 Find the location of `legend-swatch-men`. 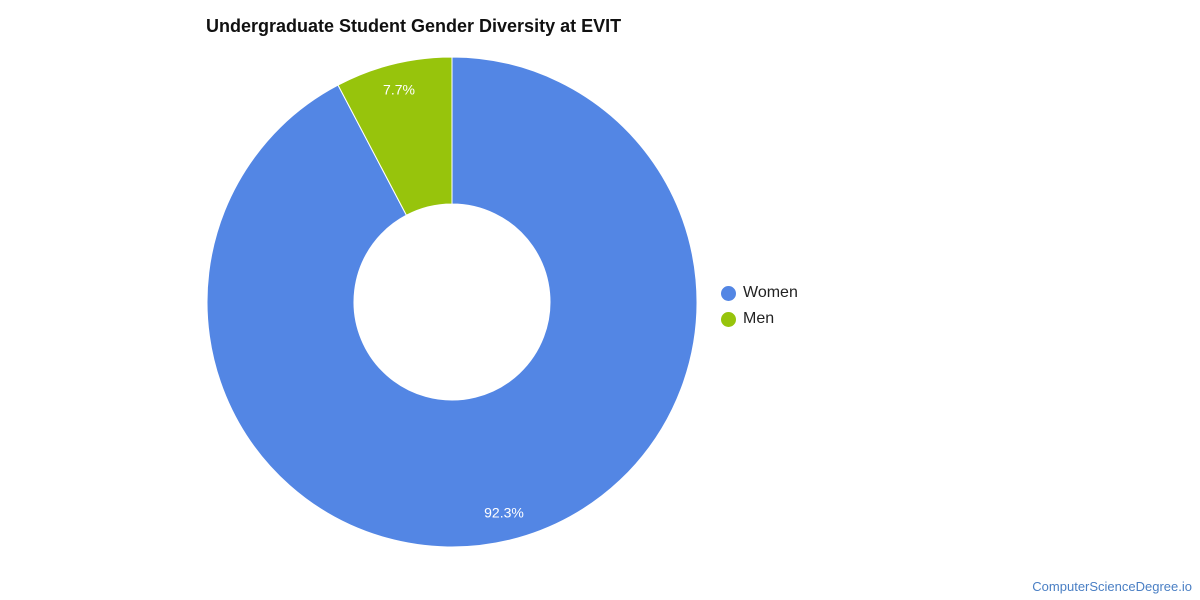

legend-swatch-men is located at coordinates (728, 319).